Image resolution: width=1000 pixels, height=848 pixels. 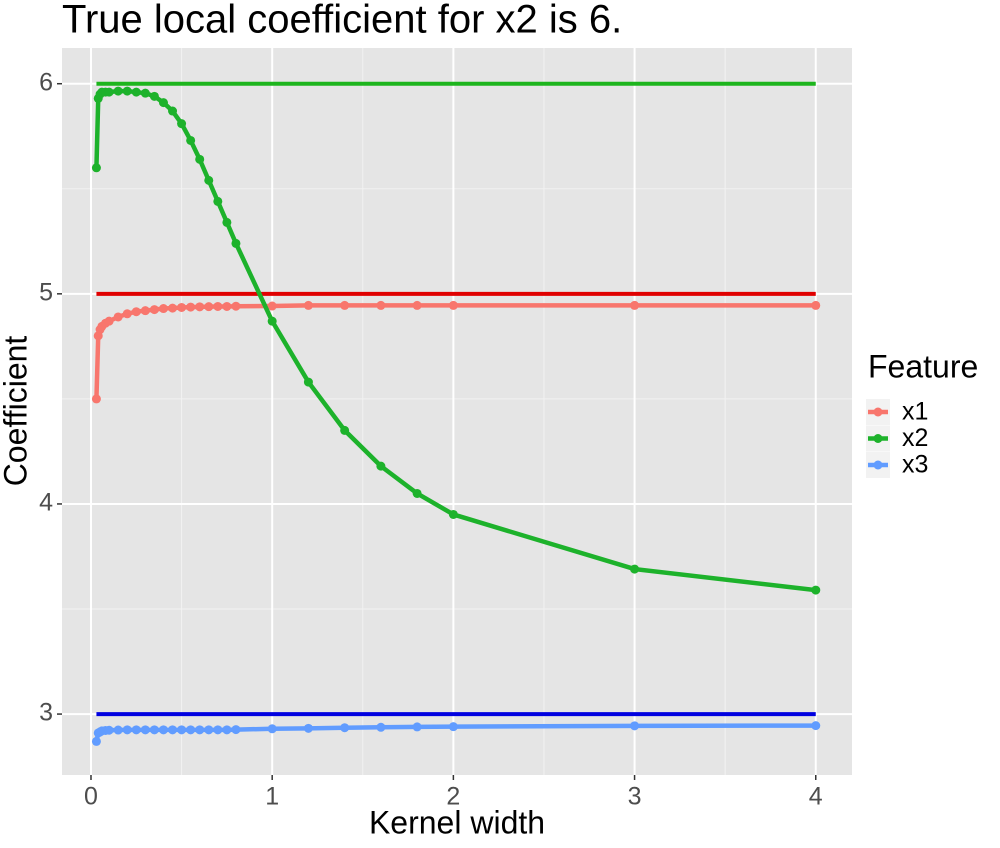 I want to click on y-tick-label: 5, so click(x=46, y=292).